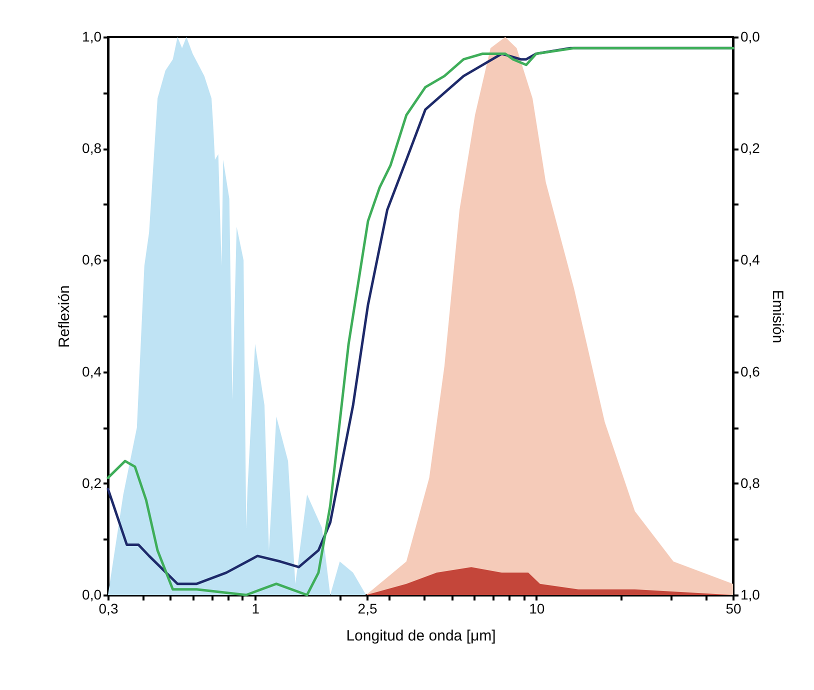  Describe the element at coordinates (421, 636) in the screenshot. I see `x-axis-title: Longitud de onda [μm]` at that location.